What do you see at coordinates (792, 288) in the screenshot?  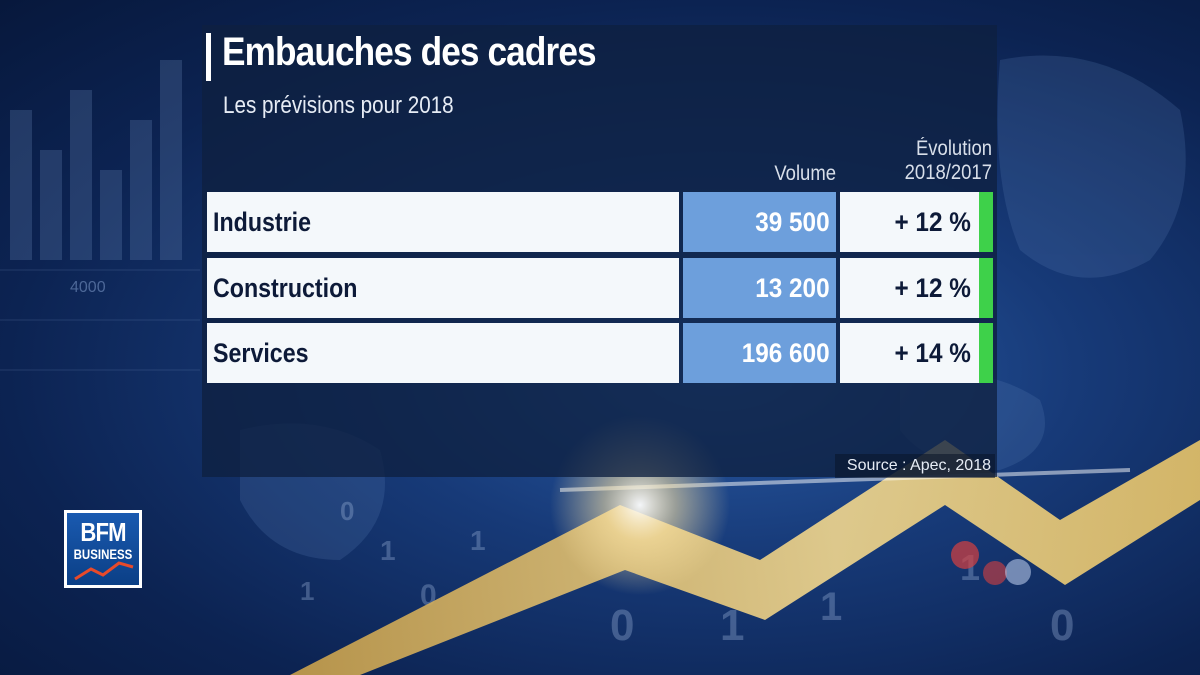 I see `volume-value: 13 200` at bounding box center [792, 288].